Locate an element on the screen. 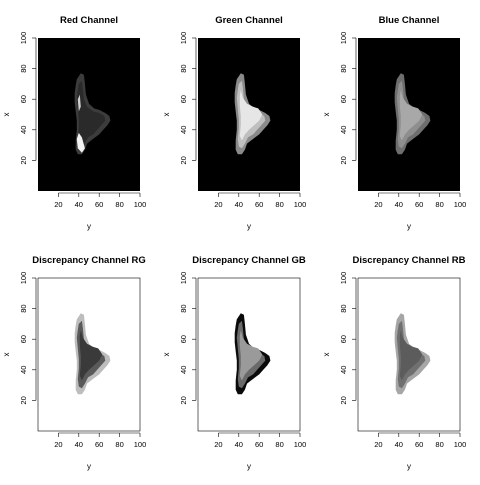 Image resolution: width=480 pixels, height=485 pixels. chart-title: Discrepancy Channel RG is located at coordinates (89, 260).